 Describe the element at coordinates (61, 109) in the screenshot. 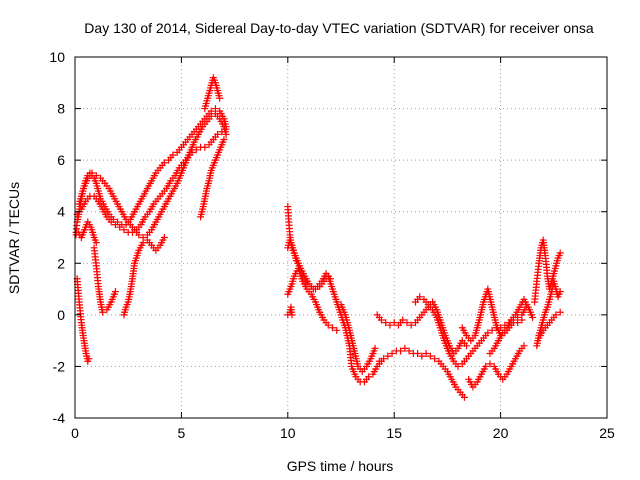

I see `y-tick-label: 8` at that location.